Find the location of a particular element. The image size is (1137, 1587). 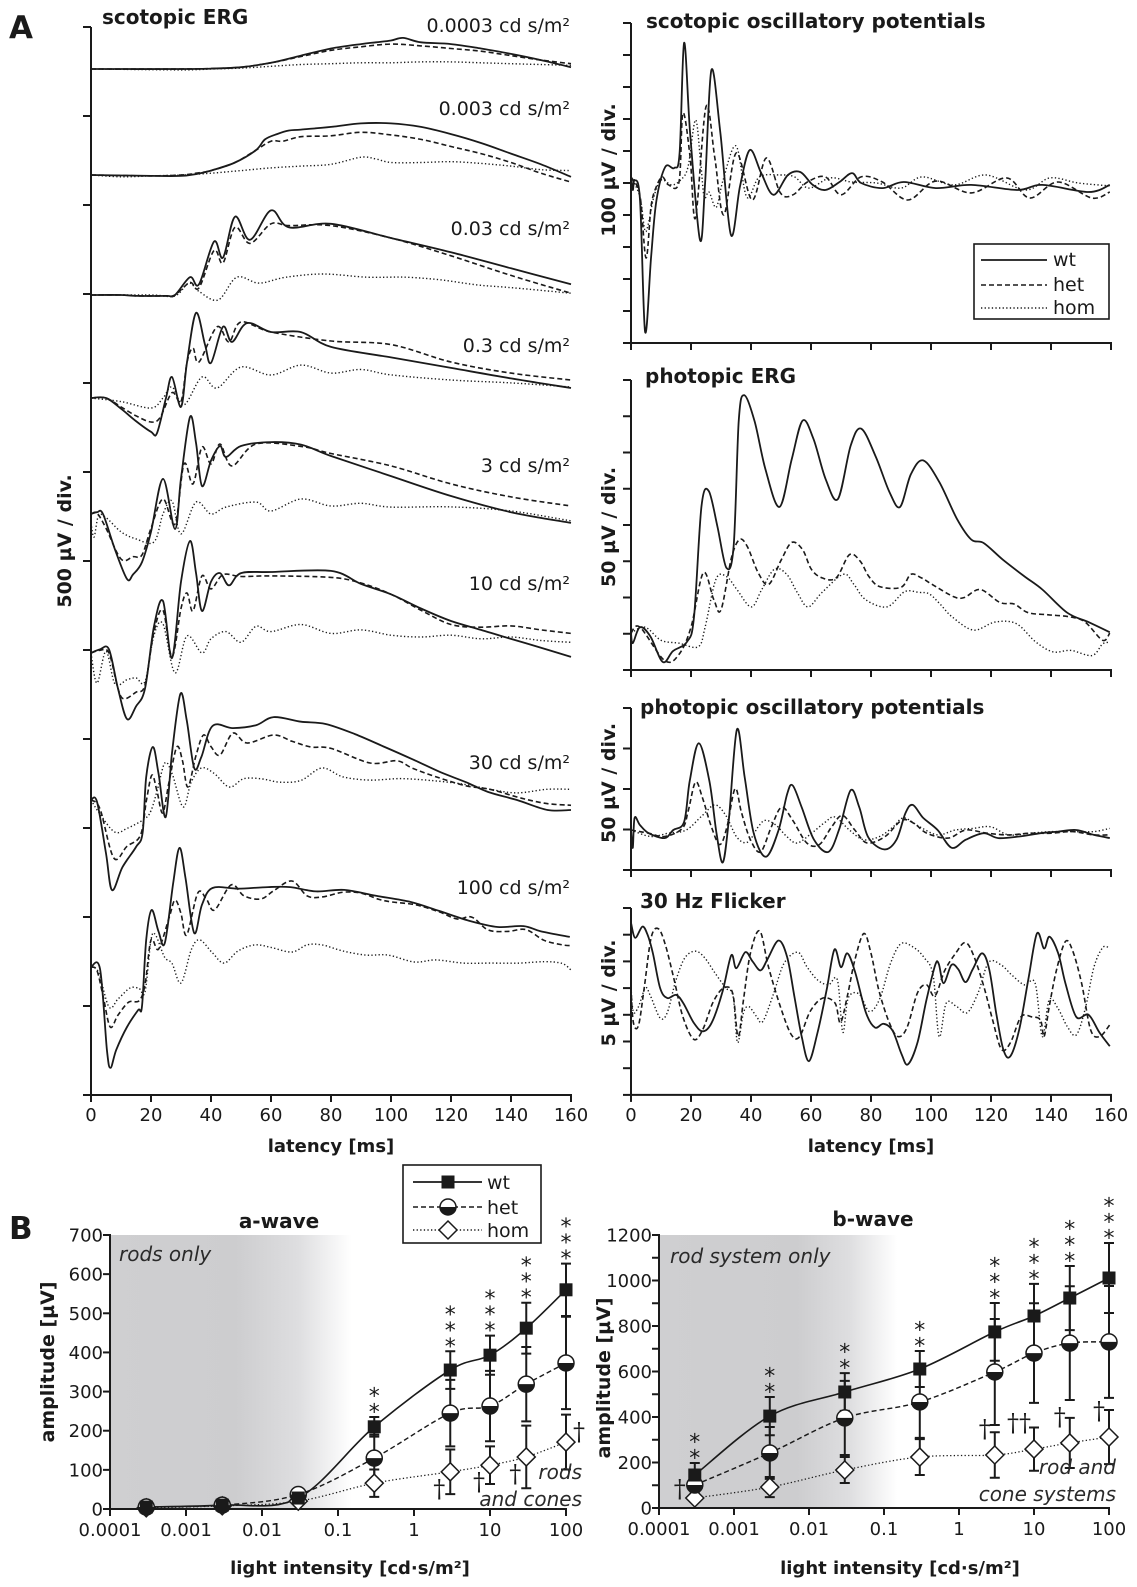

legend-marker-half-circle-fill is located at coordinates (448, 1211).